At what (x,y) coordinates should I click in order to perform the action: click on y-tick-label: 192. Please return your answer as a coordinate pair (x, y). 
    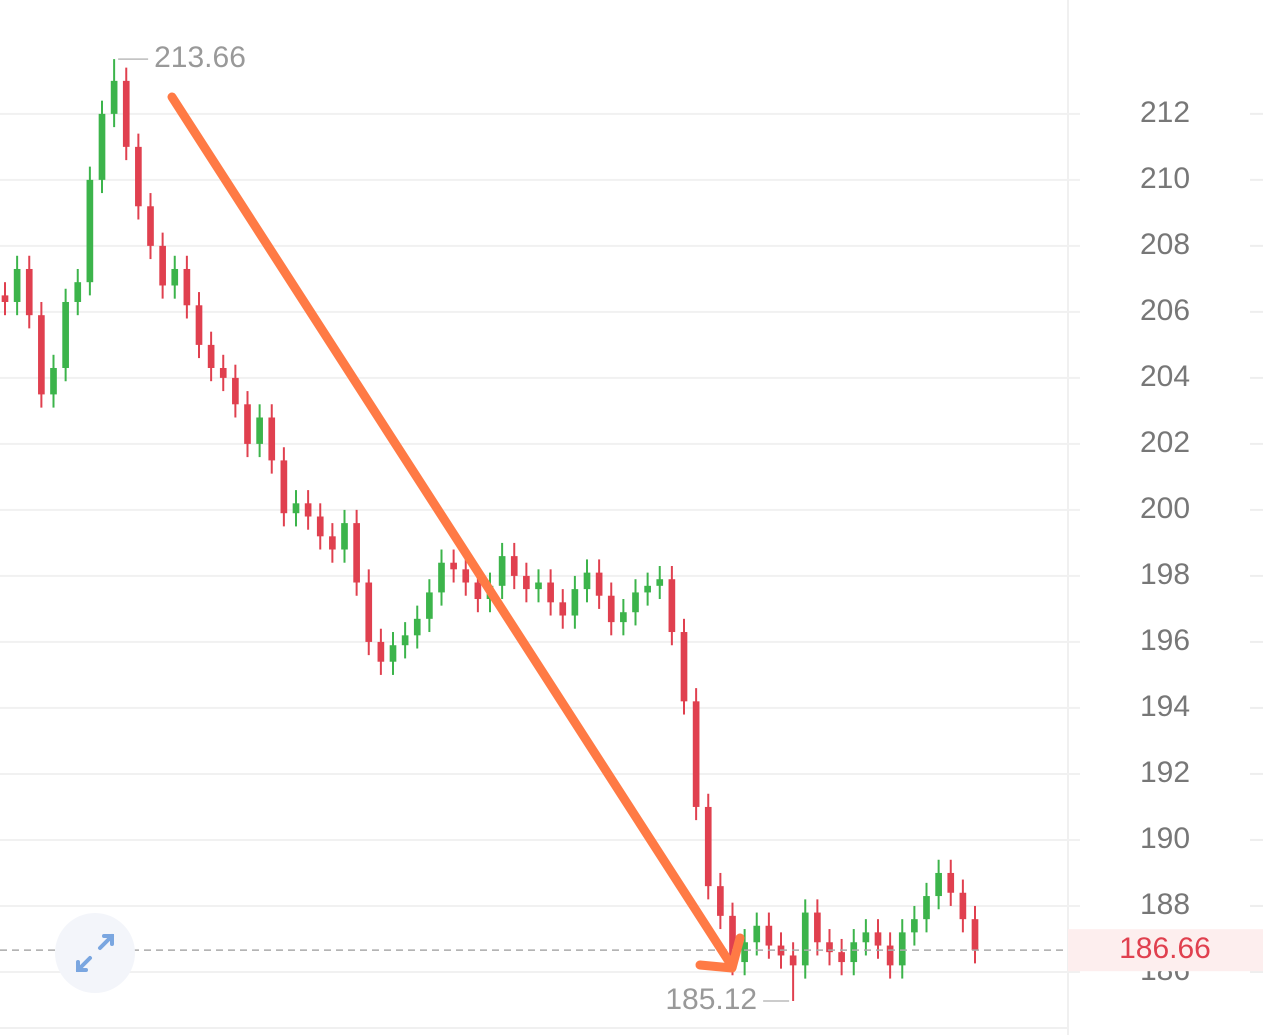
    Looking at the image, I should click on (1165, 772).